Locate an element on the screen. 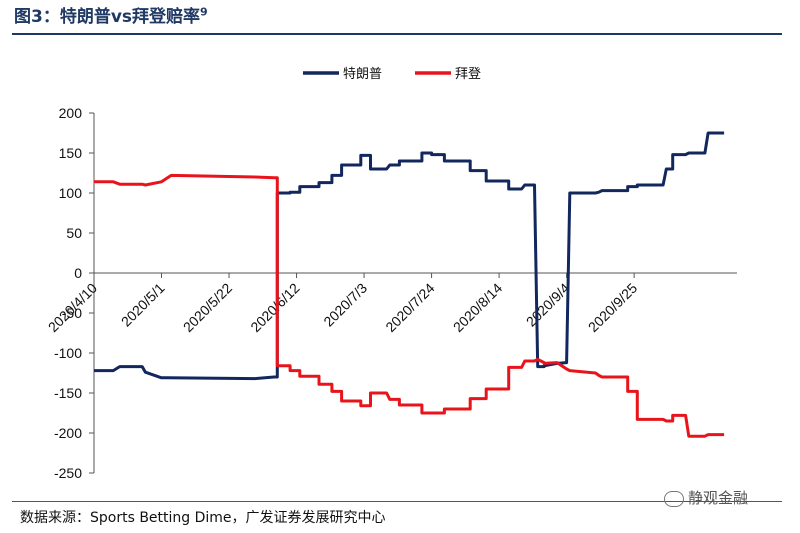 The height and width of the screenshot is (533, 800). y-tick-label: 150 is located at coordinates (71, 153).